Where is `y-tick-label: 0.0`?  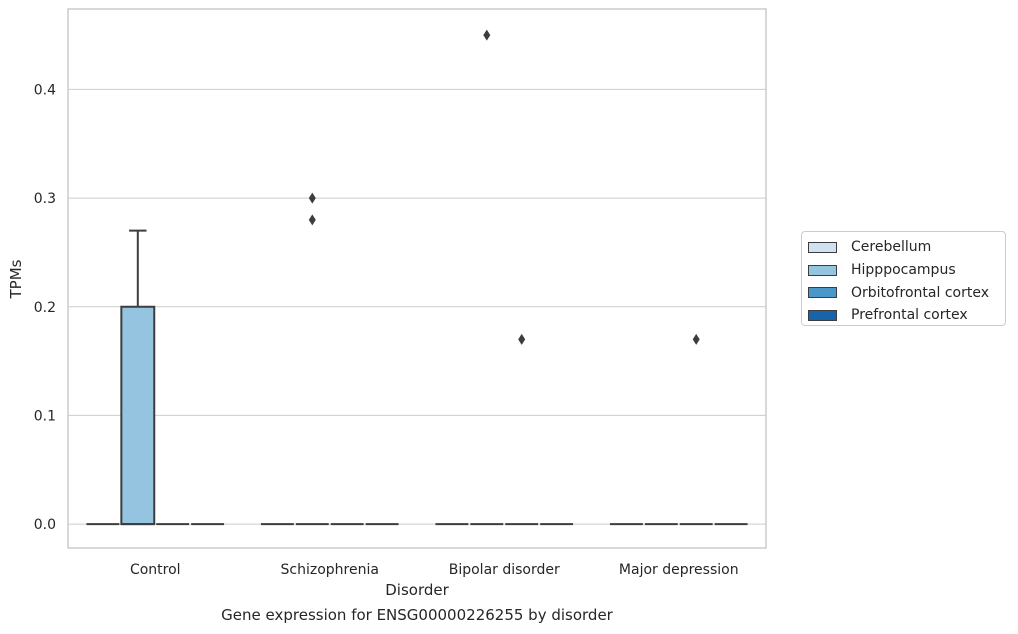 y-tick-label: 0.0 is located at coordinates (45, 525).